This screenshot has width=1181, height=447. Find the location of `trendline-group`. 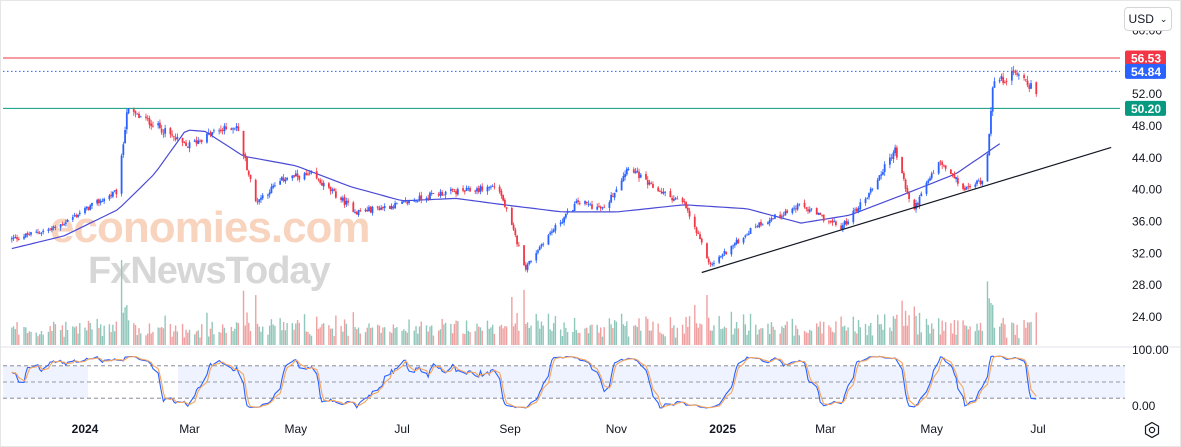

trendline-group is located at coordinates (906, 210).